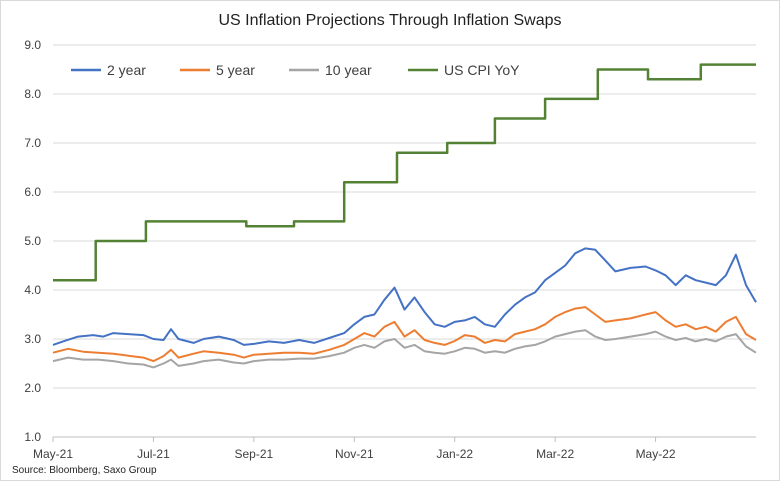 The height and width of the screenshot is (481, 780). I want to click on legend-label-5-year: 5 year, so click(235, 70).